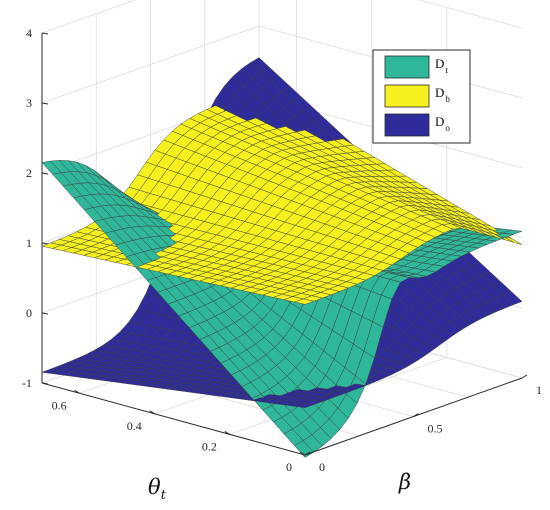  Describe the element at coordinates (407, 125) in the screenshot. I see `legend-swatch-Do` at that location.